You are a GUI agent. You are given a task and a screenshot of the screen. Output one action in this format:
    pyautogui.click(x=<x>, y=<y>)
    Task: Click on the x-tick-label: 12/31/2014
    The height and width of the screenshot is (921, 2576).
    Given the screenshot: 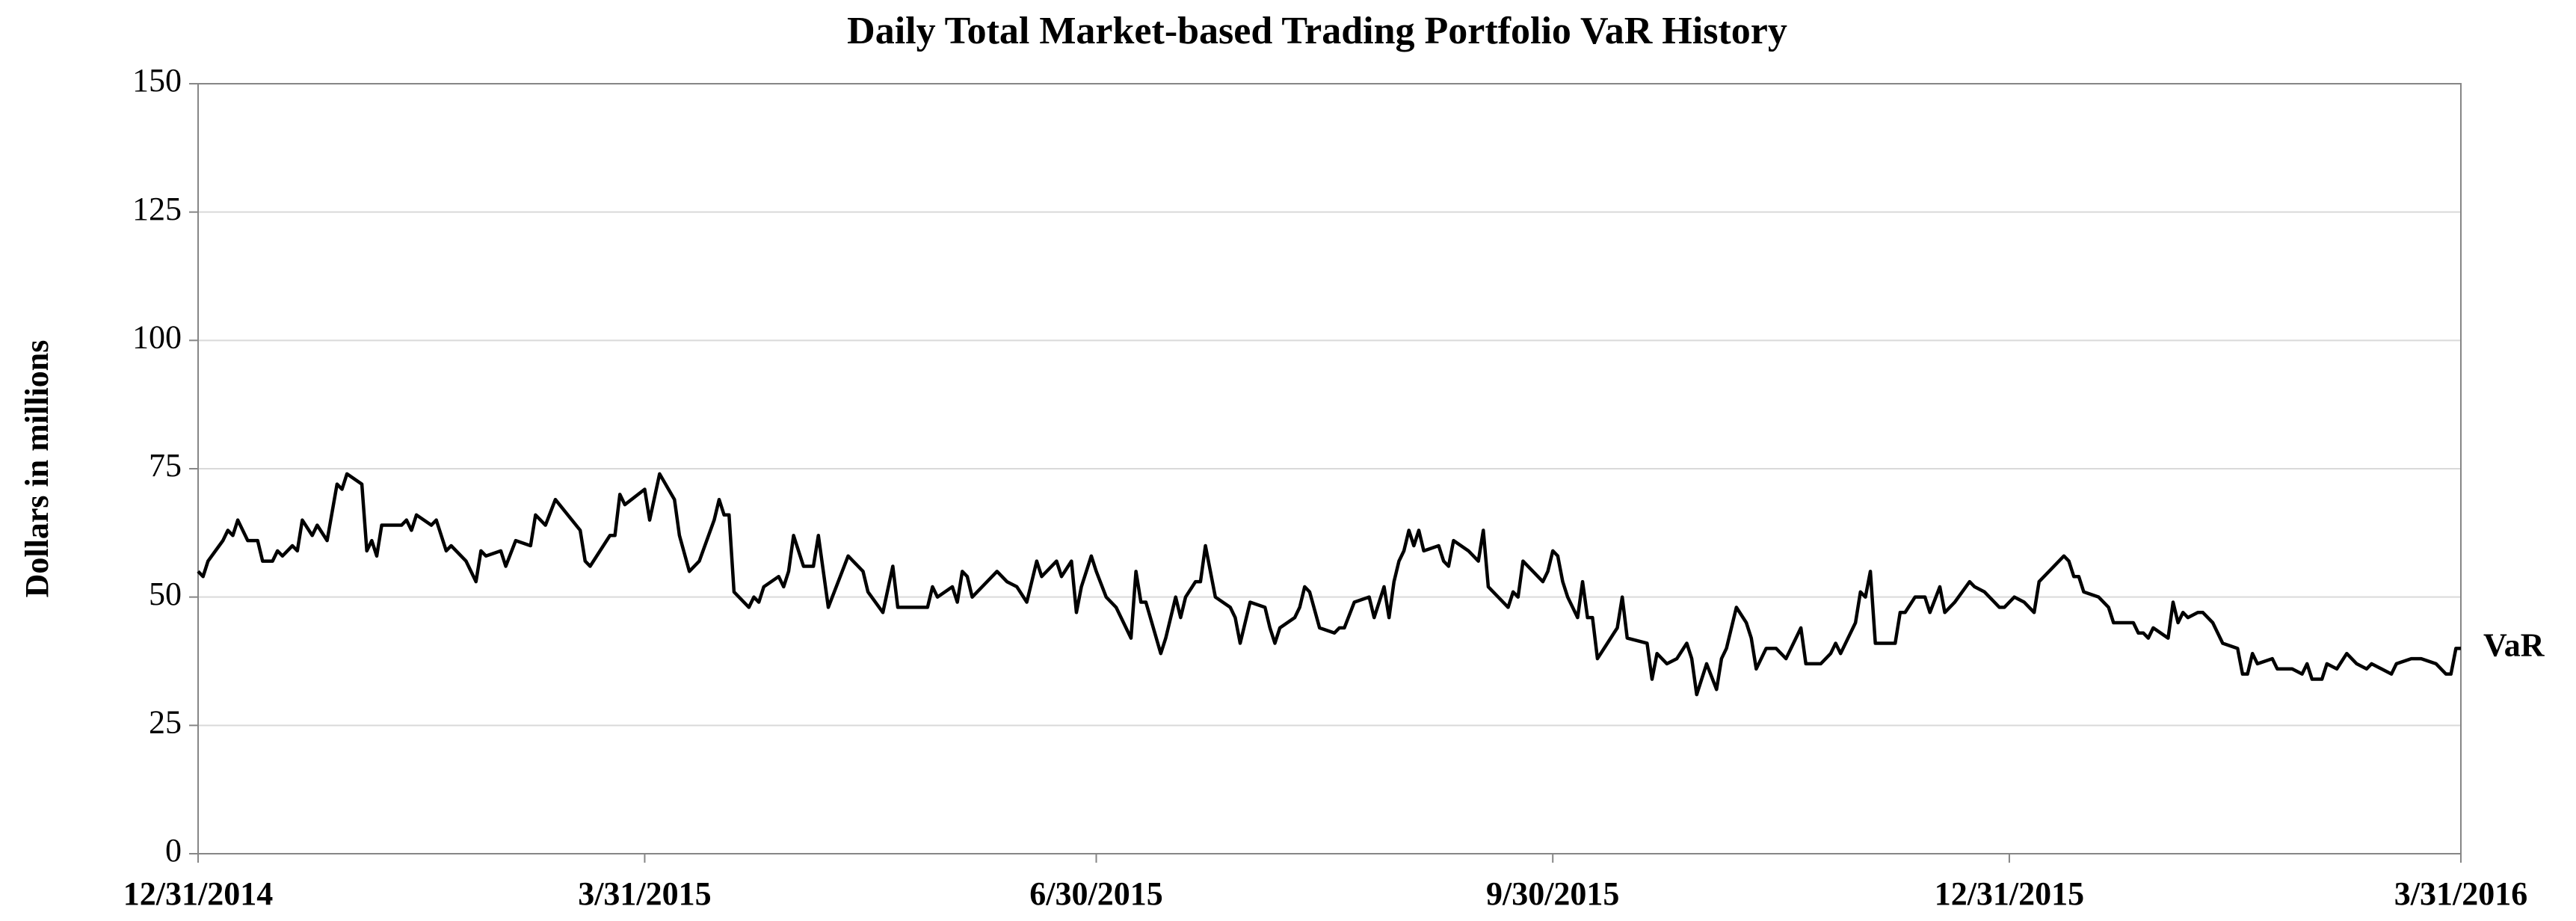 What is the action you would take?
    pyautogui.click(x=198, y=893)
    